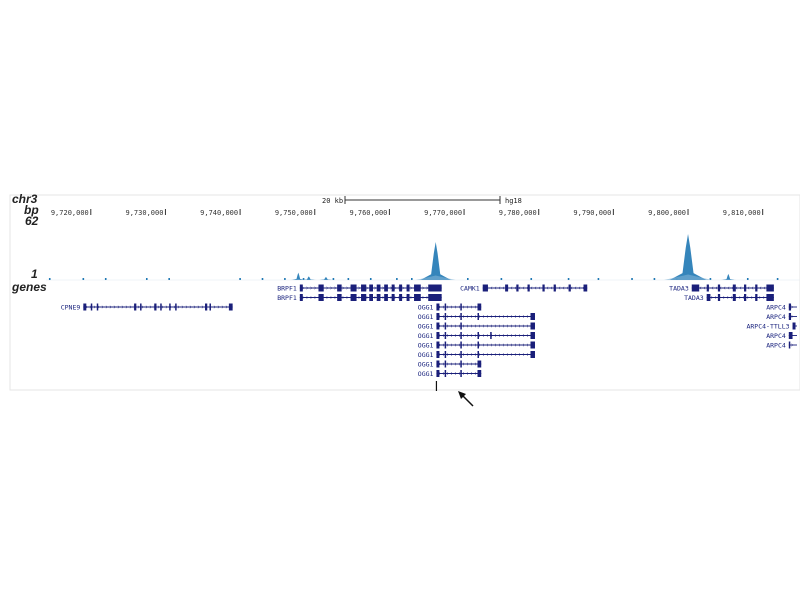 The image size is (800, 600). What do you see at coordinates (70, 213) in the screenshot?
I see `axis-tick-label: 9,720,000` at bounding box center [70, 213].